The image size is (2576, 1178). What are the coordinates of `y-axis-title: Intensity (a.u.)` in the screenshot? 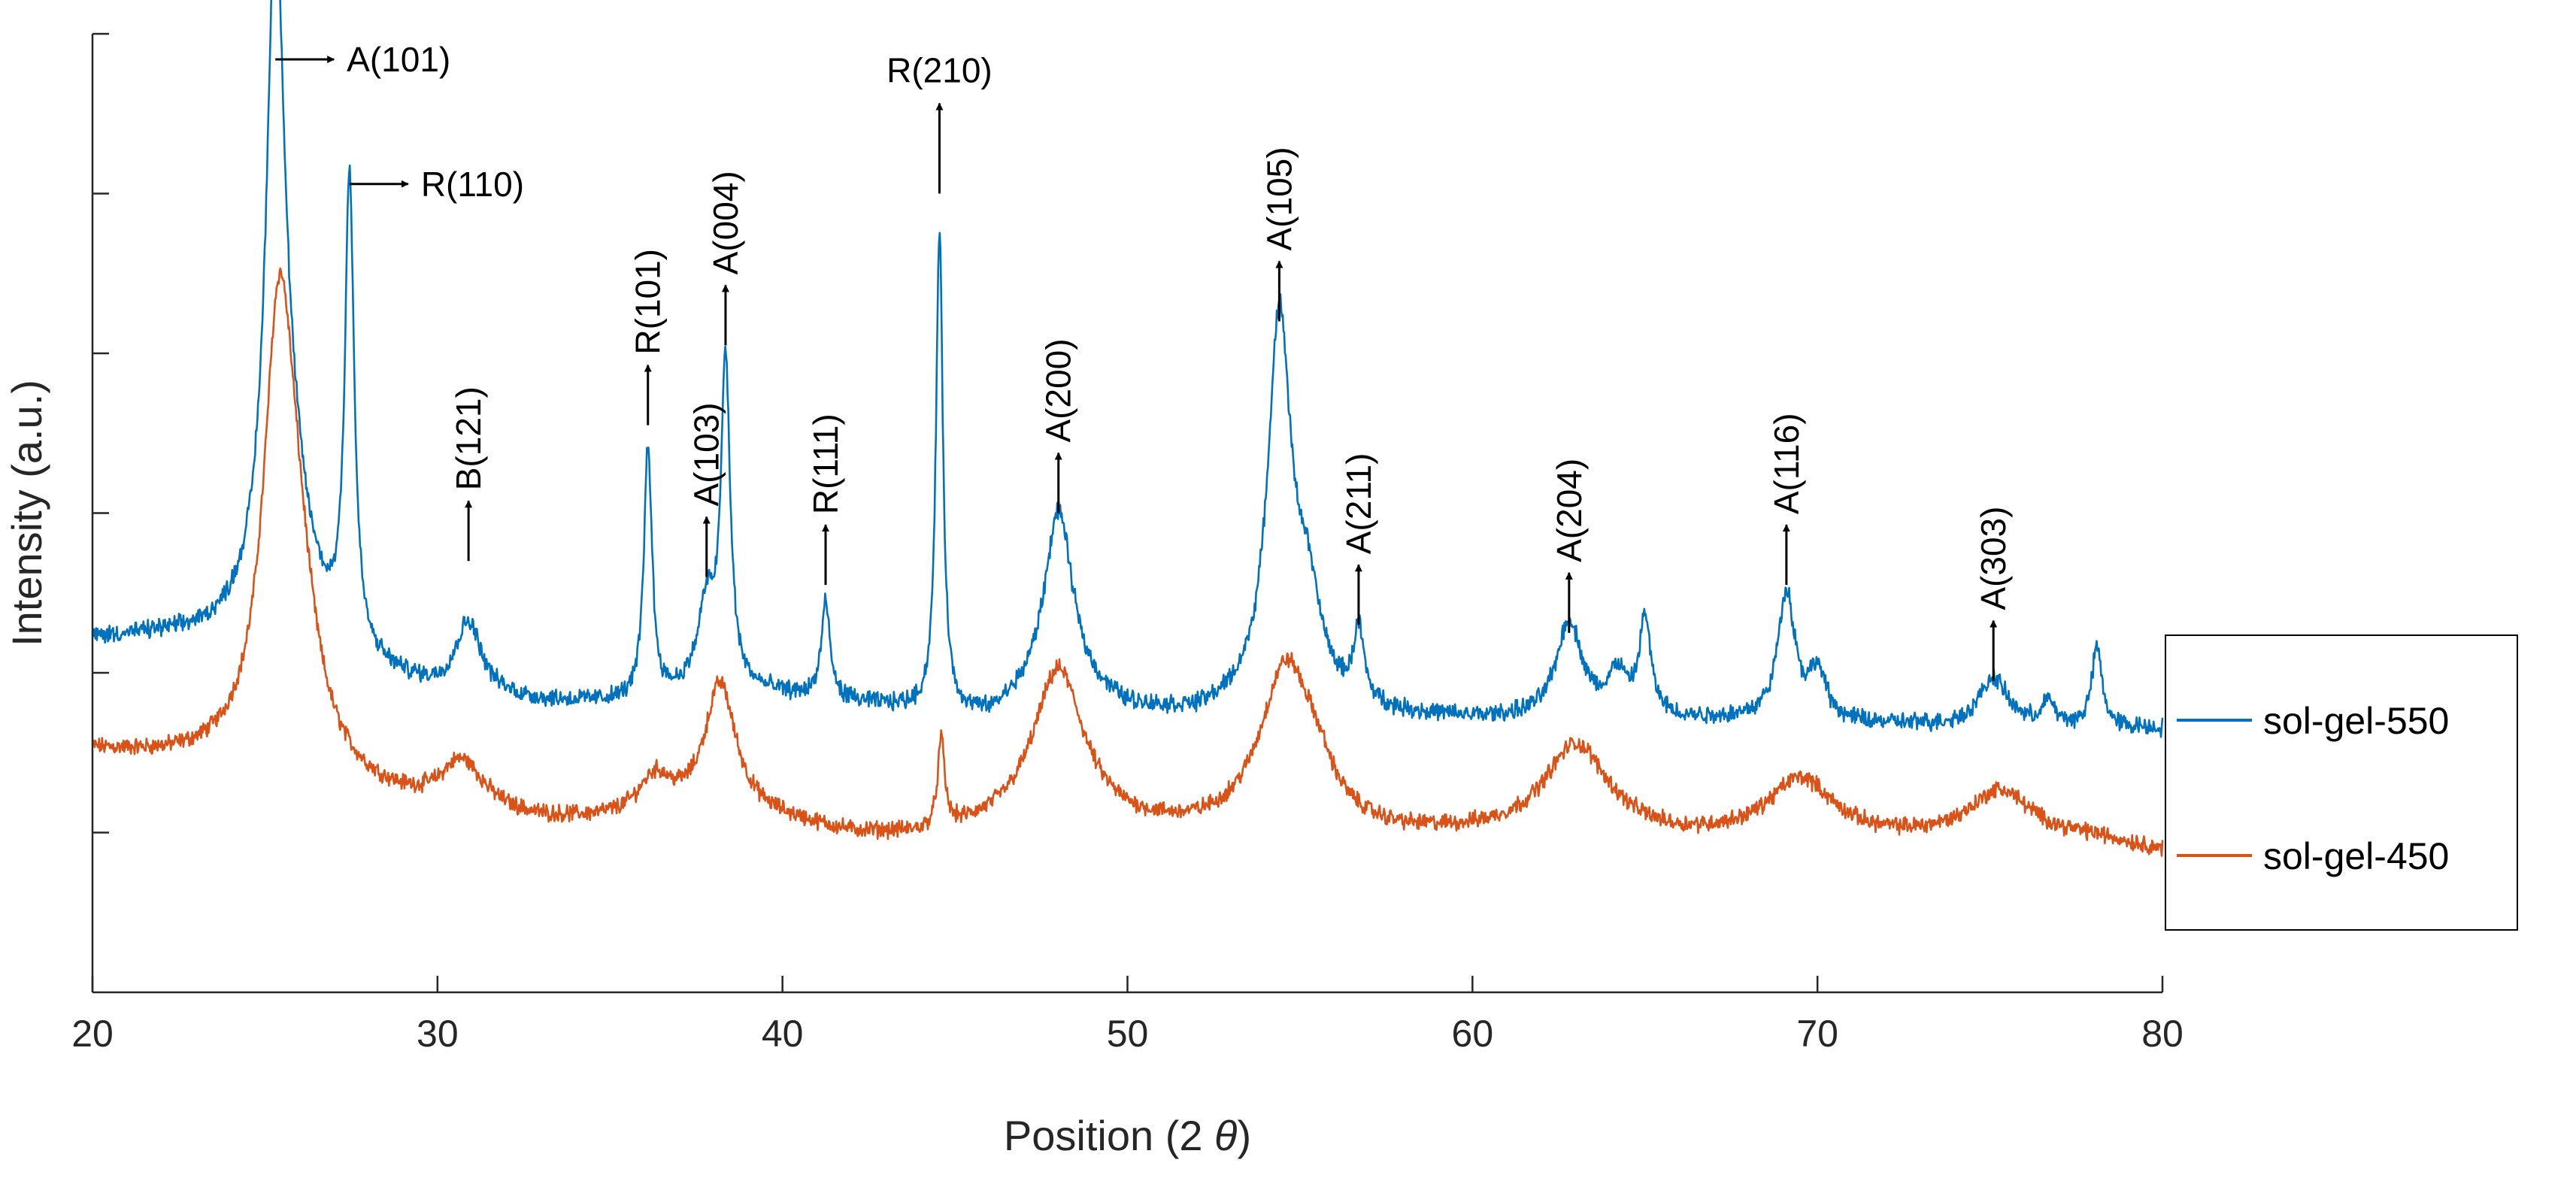 It's located at (26, 513).